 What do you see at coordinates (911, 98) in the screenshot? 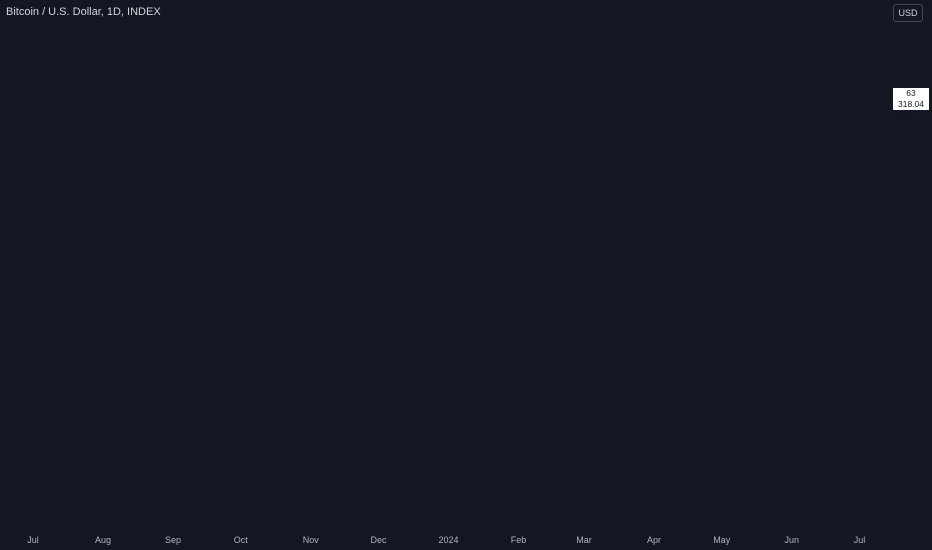
I see `last-price-value: 63 318.04` at bounding box center [911, 98].